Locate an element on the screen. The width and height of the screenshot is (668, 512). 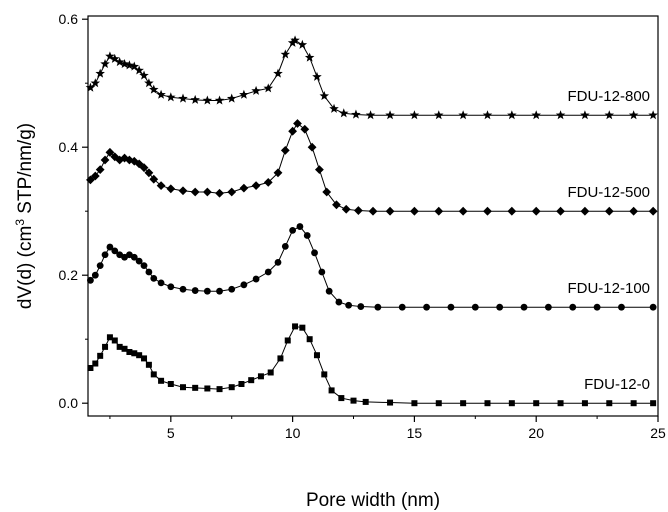
y-axis-title-pre: dV(d) (cm is located at coordinates (25, 267).